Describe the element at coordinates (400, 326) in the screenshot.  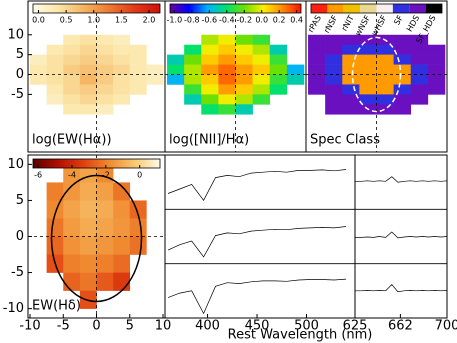
I see `x-tick-label: 662` at that location.